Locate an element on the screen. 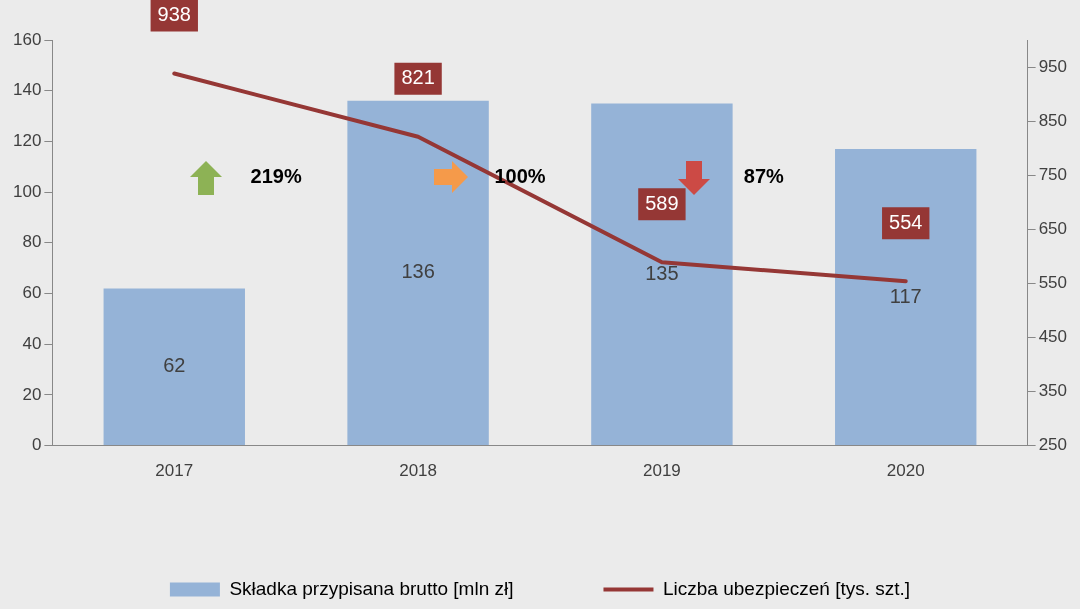  data-label: 135 is located at coordinates (662, 272).